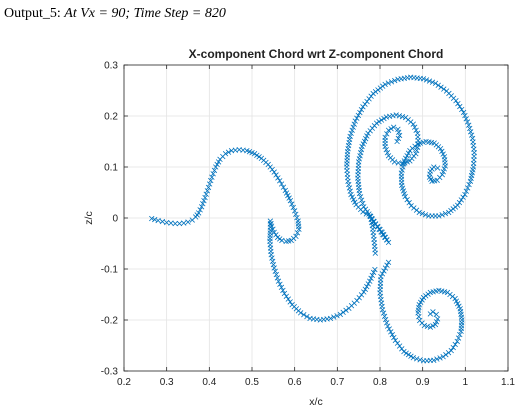 This screenshot has width=532, height=418. I want to click on x-tick-label: 0.9, so click(423, 382).